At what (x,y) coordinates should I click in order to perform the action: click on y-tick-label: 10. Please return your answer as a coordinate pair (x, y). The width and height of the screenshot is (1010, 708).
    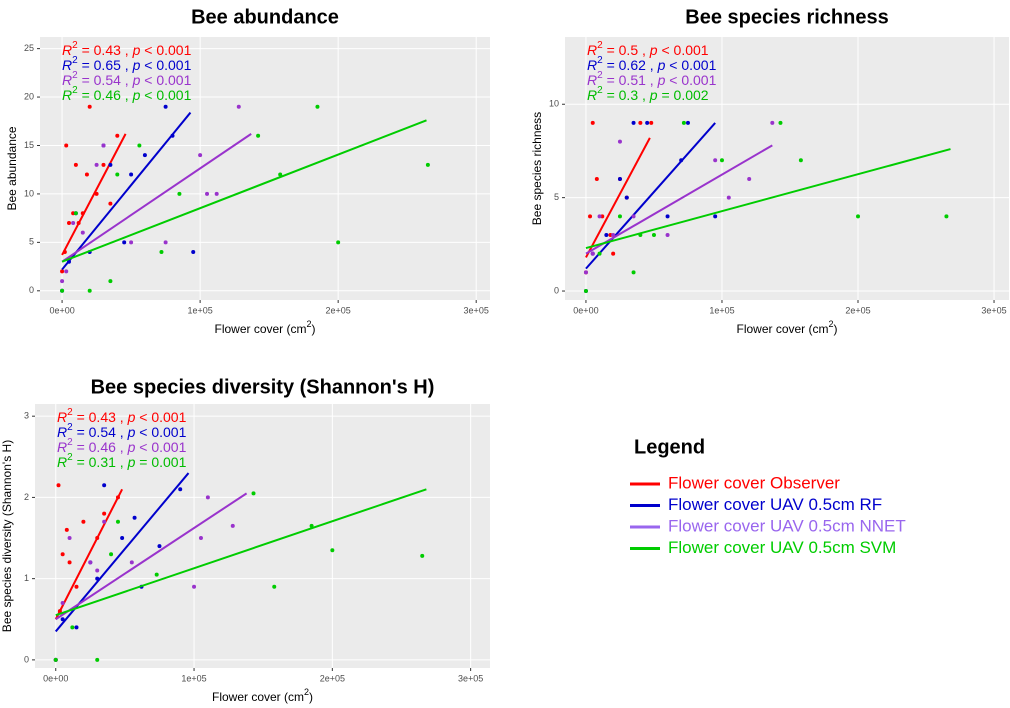
    Looking at the image, I should click on (29, 193).